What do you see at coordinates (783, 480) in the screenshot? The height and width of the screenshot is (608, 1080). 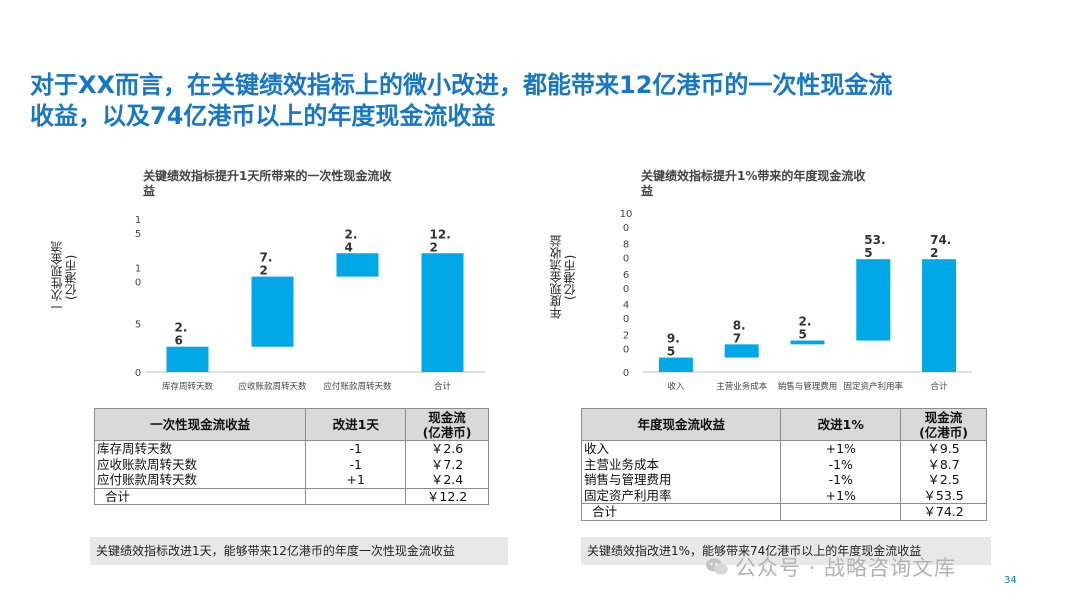 I see `table-row: 销售与管理费用 -1% ￥2.5` at bounding box center [783, 480].